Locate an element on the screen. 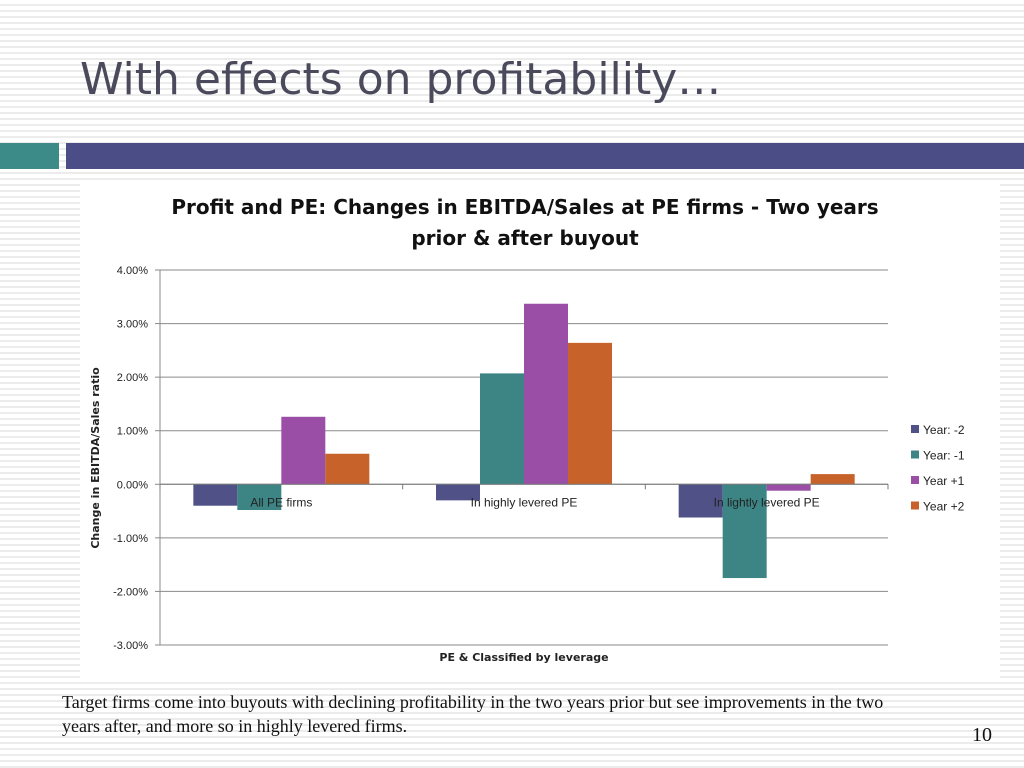 The width and height of the screenshot is (1024, 768). y-tick-label: -1.00% is located at coordinates (130, 539).